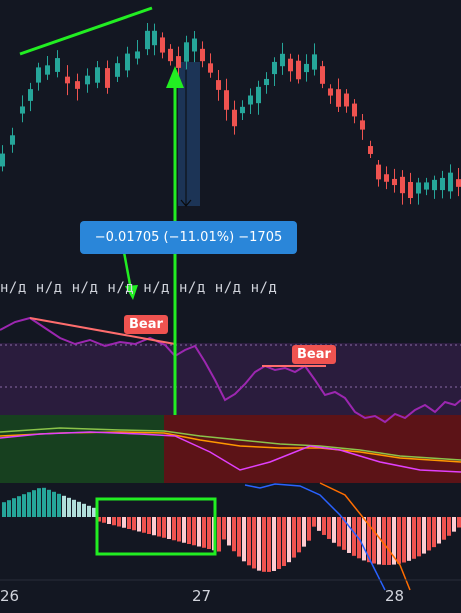 The width and height of the screenshot is (461, 613). Describe the element at coordinates (230, 379) in the screenshot. I see `oscillator-band` at that location.